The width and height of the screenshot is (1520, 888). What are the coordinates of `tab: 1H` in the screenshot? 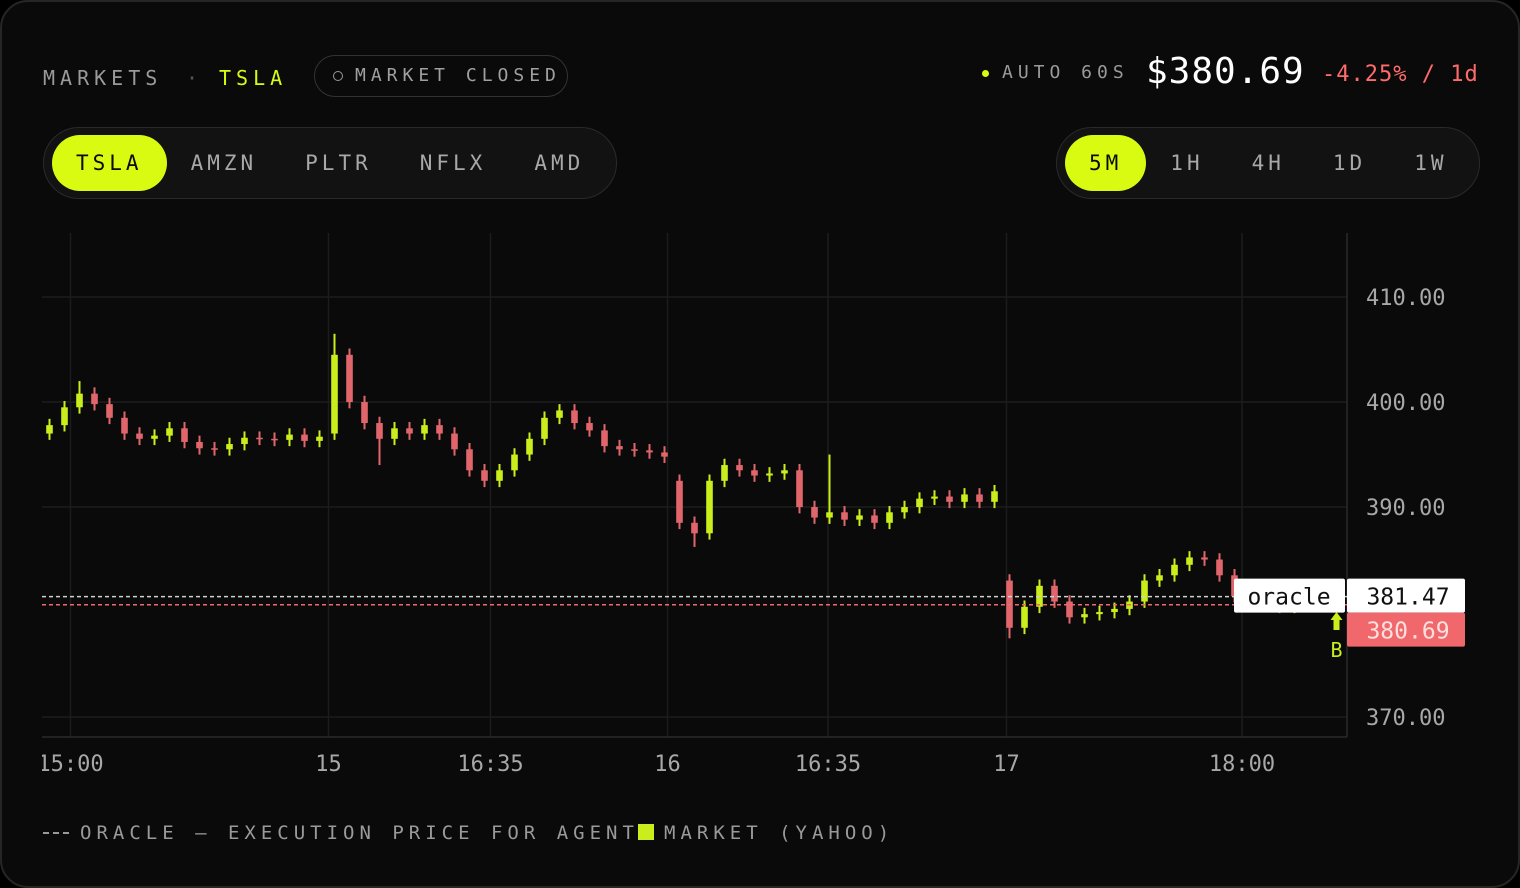 It's located at (1187, 163).